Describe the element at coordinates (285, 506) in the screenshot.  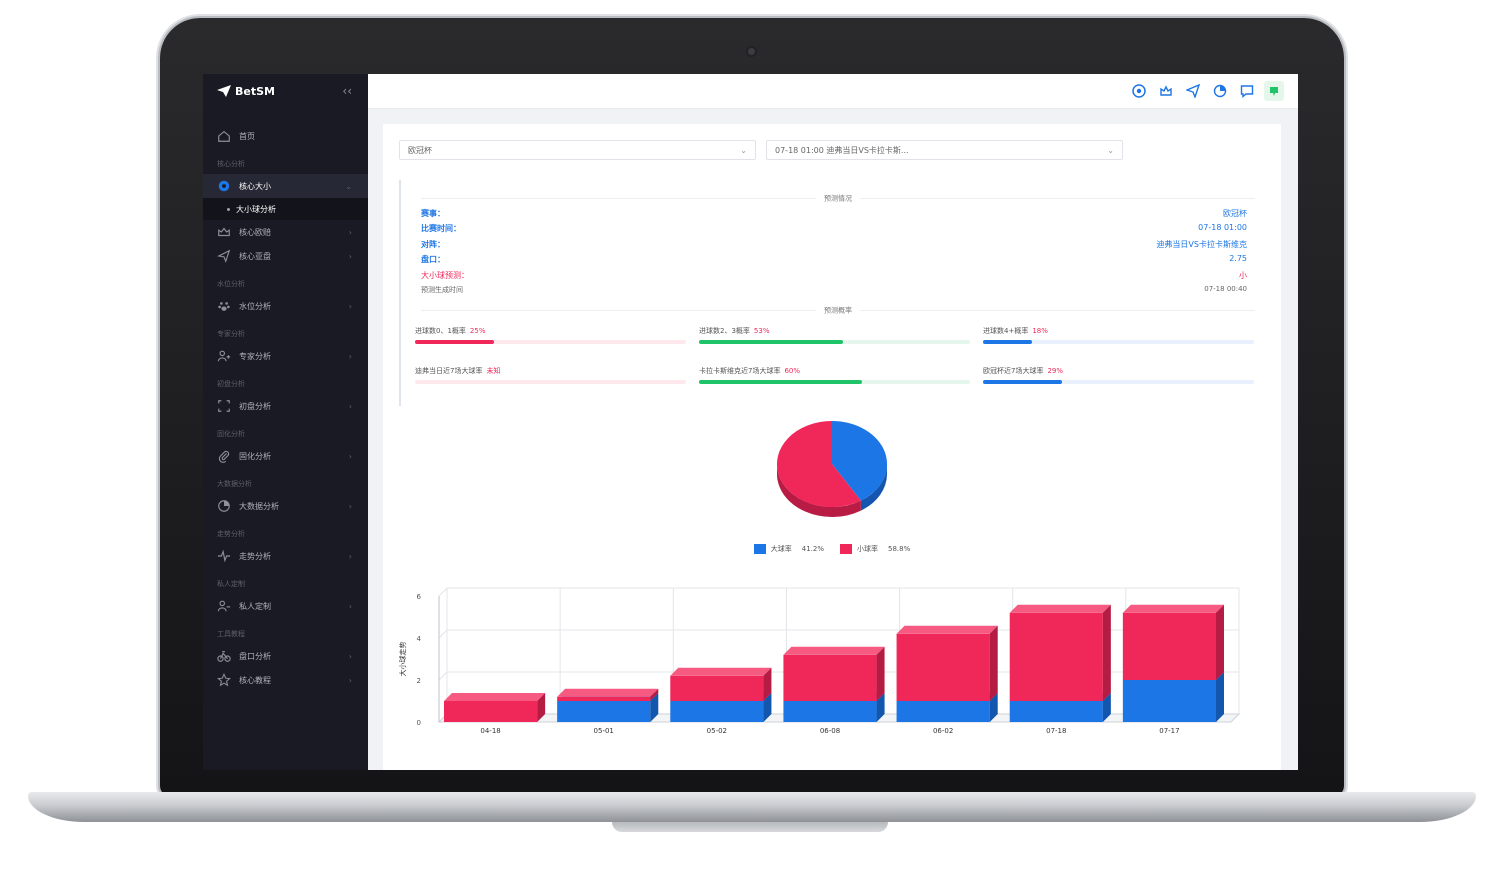
I see `sidebar-item: 大数据分析 ›` at that location.